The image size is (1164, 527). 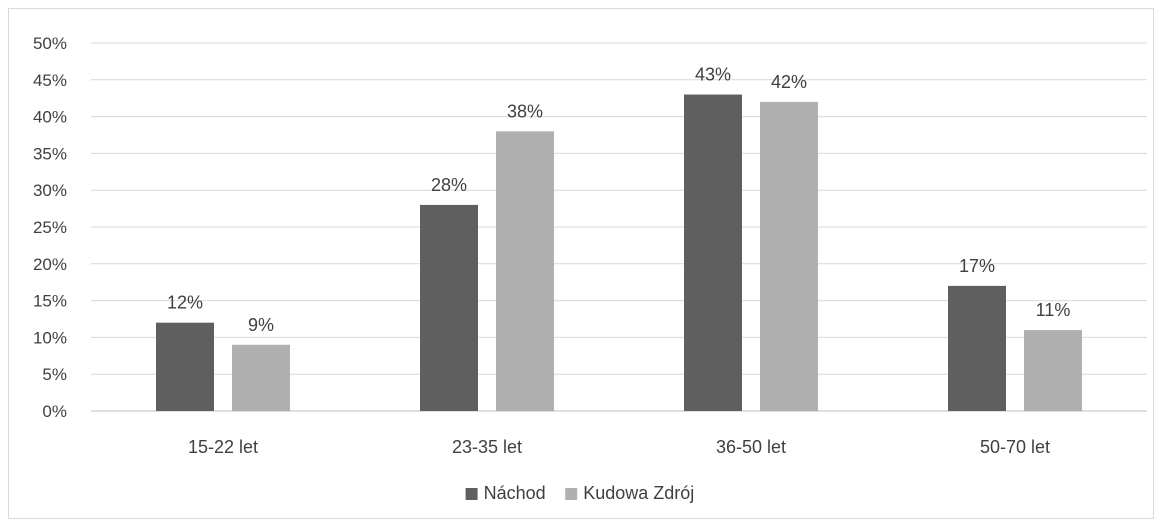 What do you see at coordinates (487, 447) in the screenshot?
I see `x-tick-label: 23-35 let` at bounding box center [487, 447].